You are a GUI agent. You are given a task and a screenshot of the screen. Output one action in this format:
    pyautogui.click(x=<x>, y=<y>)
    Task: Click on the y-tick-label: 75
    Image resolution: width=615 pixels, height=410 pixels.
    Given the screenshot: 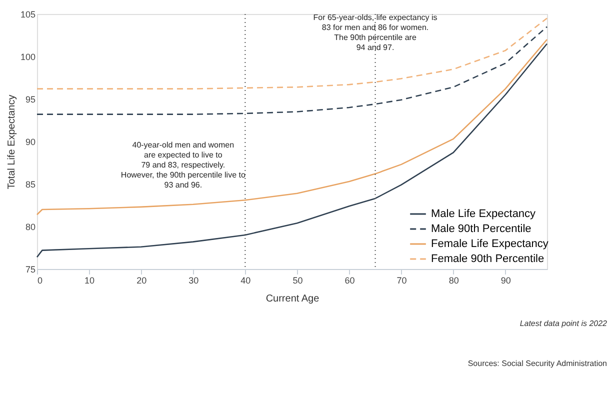 What is the action you would take?
    pyautogui.click(x=30, y=269)
    